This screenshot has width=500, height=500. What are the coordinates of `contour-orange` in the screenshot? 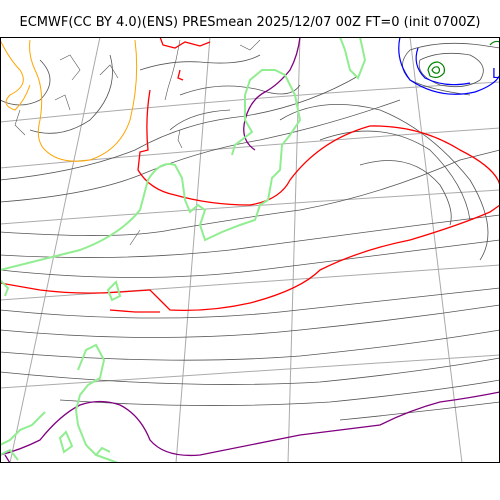 It's located at (69, 100).